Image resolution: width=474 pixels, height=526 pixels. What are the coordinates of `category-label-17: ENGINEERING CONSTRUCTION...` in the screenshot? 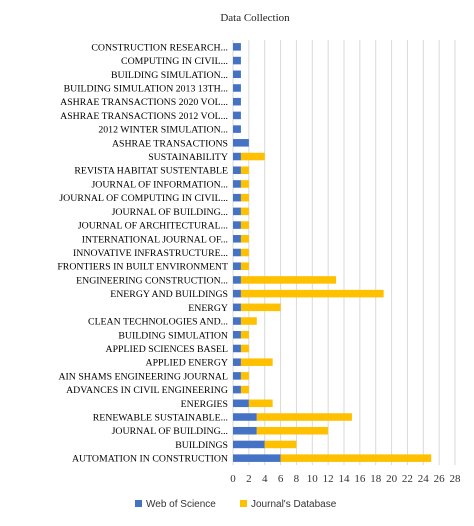 It's located at (152, 280).